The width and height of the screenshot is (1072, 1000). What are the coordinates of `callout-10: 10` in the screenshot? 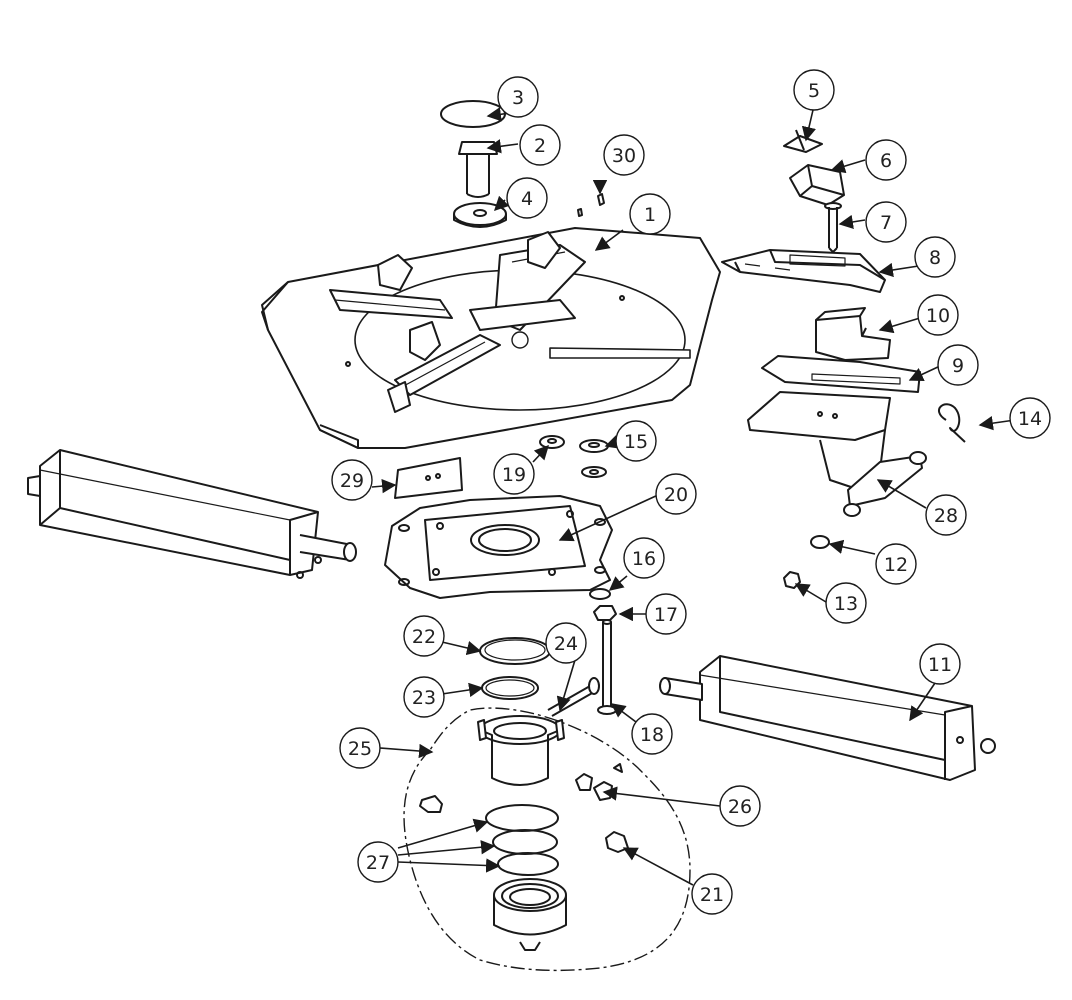 It's located at (938, 315).